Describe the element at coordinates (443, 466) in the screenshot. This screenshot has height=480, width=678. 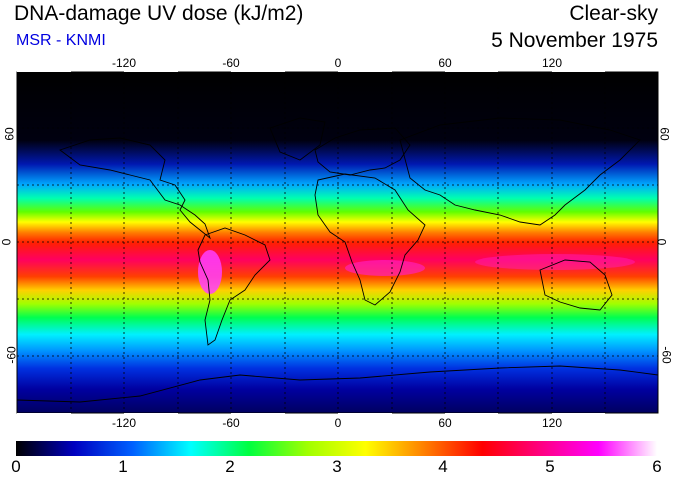
I see `colorbar-label: 4` at that location.